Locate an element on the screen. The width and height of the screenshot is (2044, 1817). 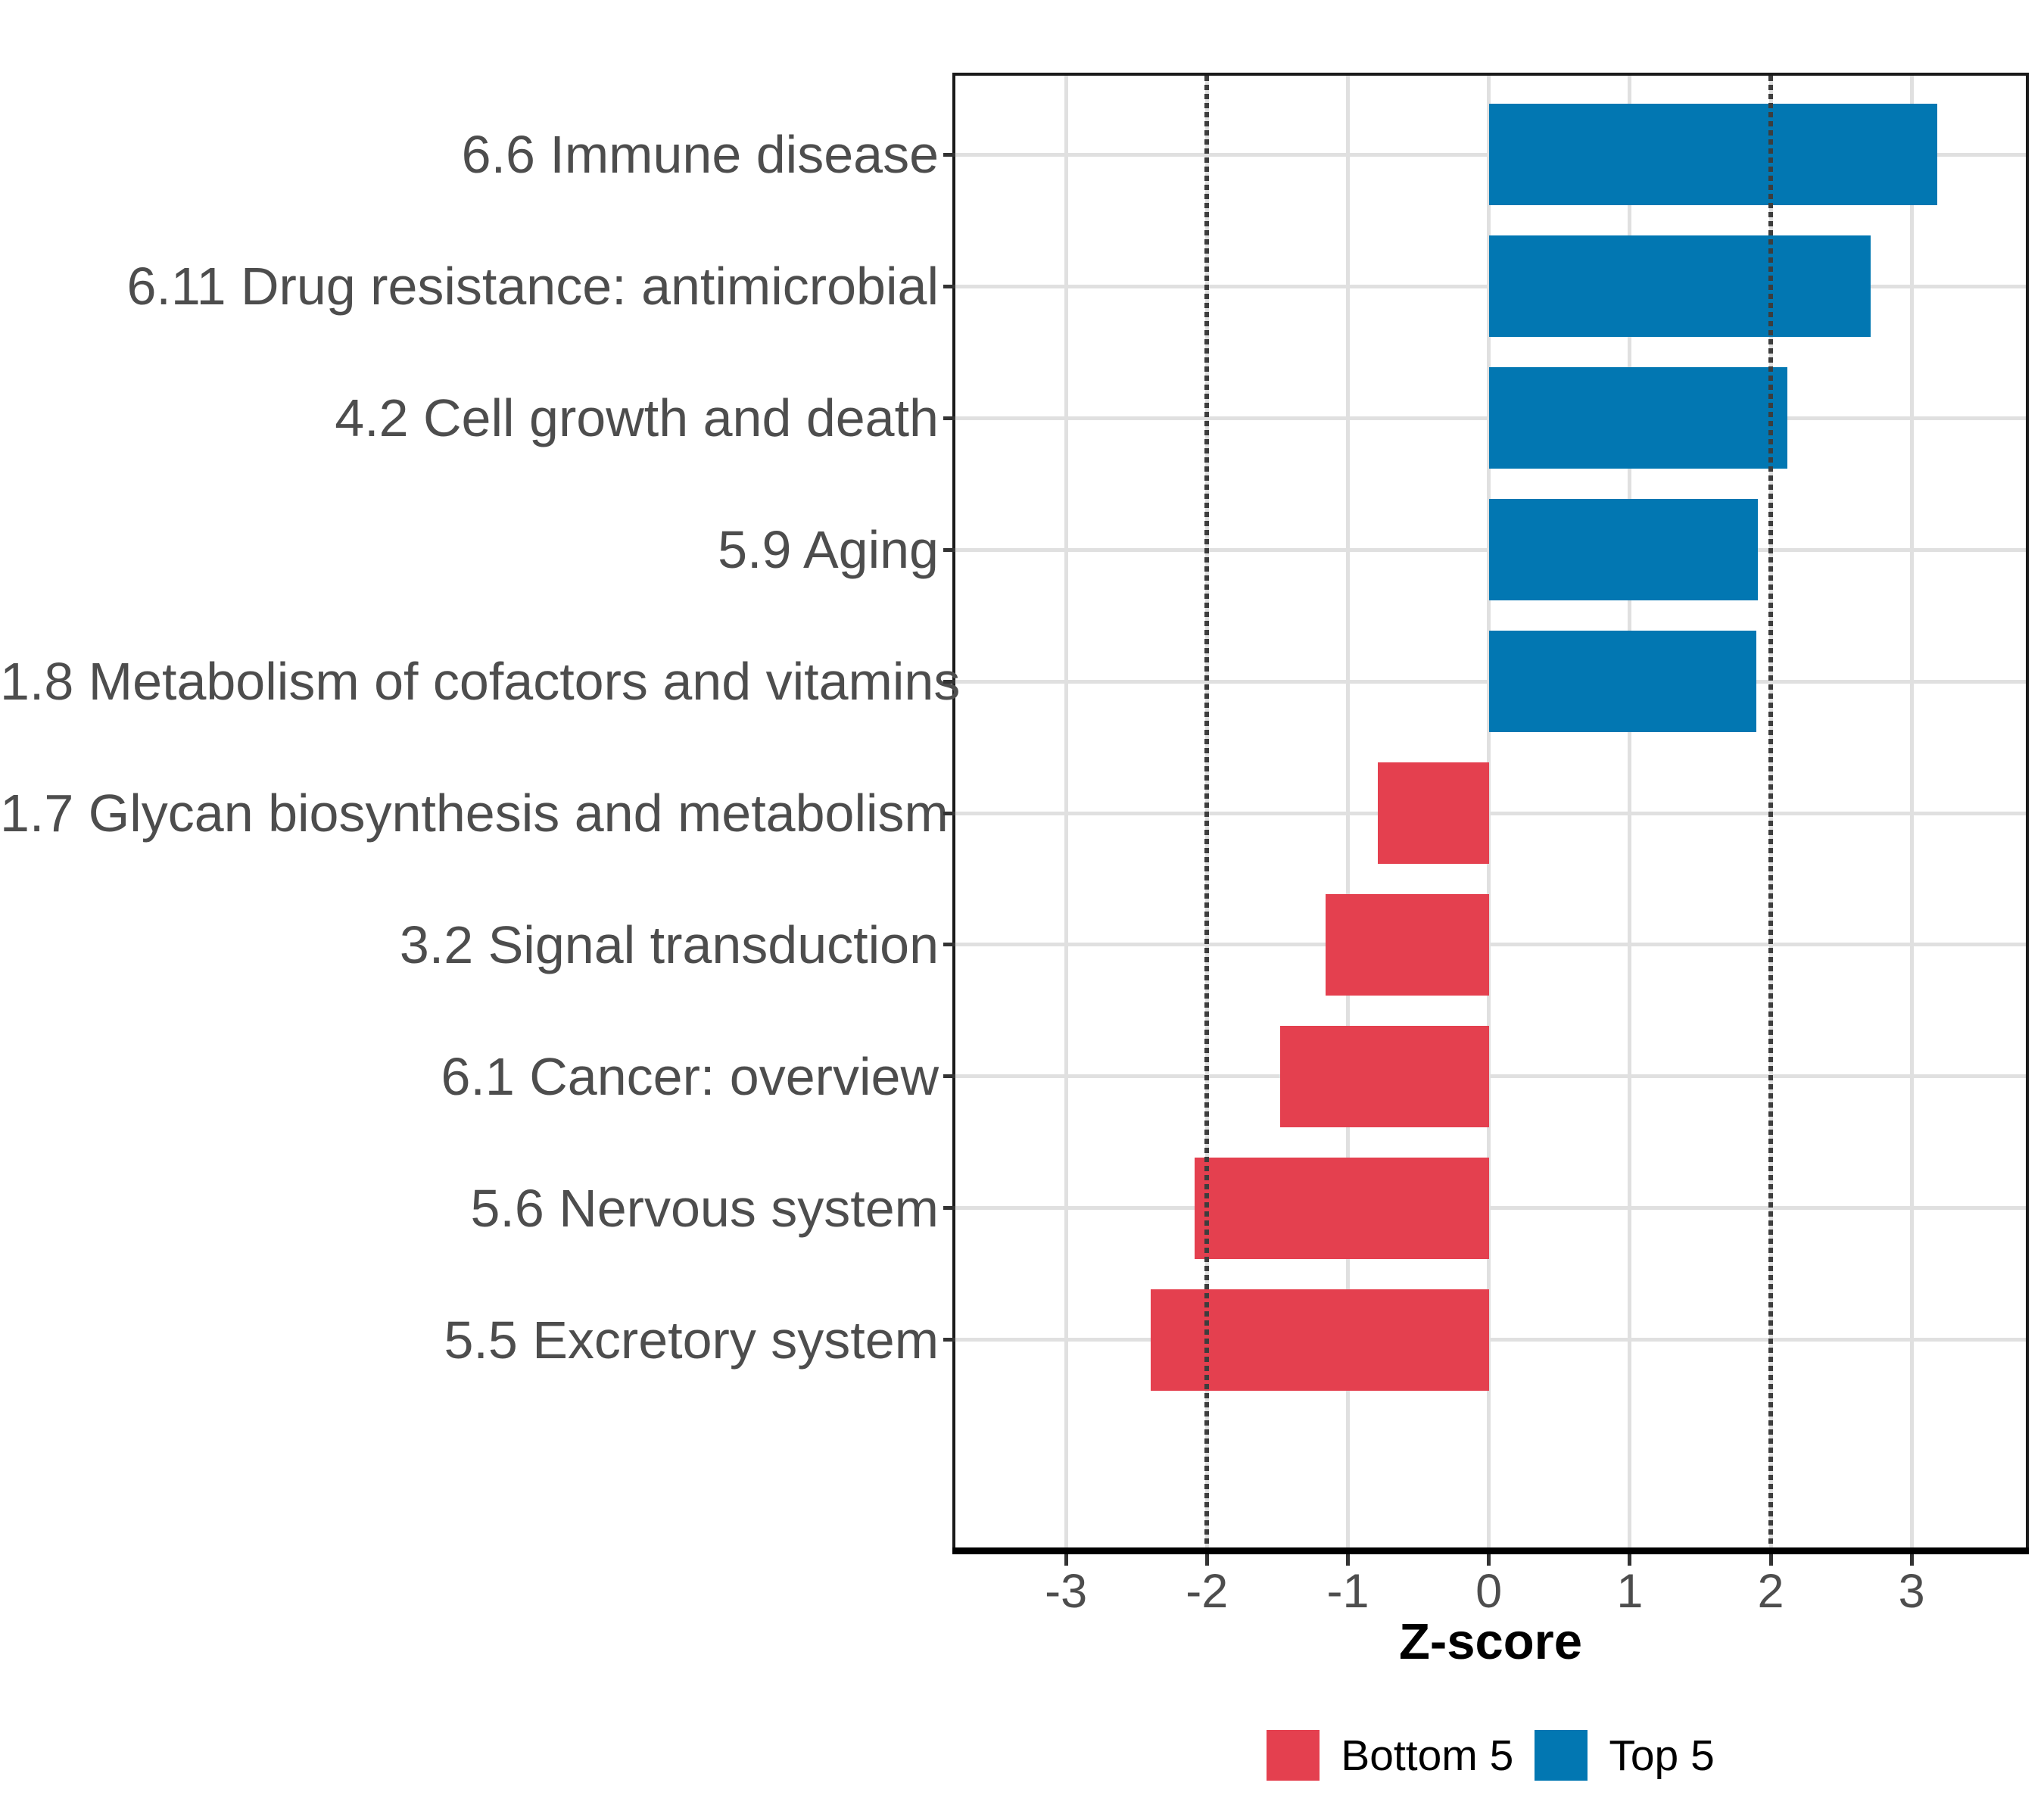
y-axis-label: 1.8 Metabolism of cofactors and vitamins is located at coordinates (480, 682).